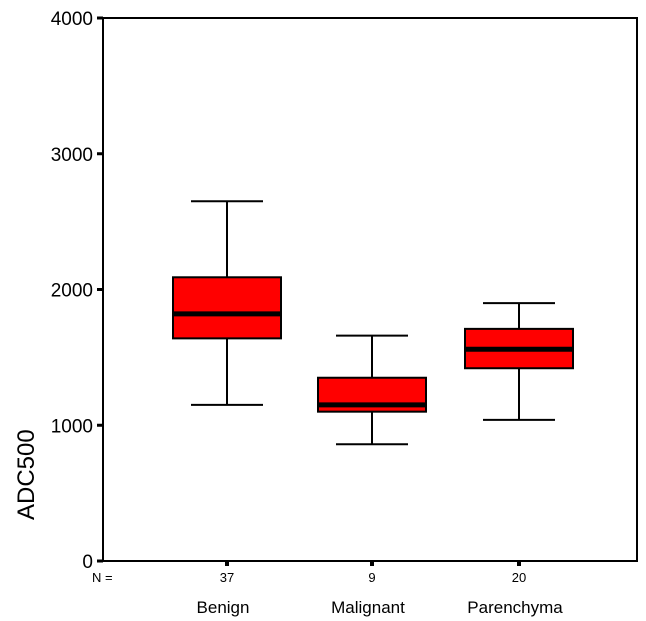 This screenshot has height=621, width=646. I want to click on y-tick-label: 2000, so click(72, 291).